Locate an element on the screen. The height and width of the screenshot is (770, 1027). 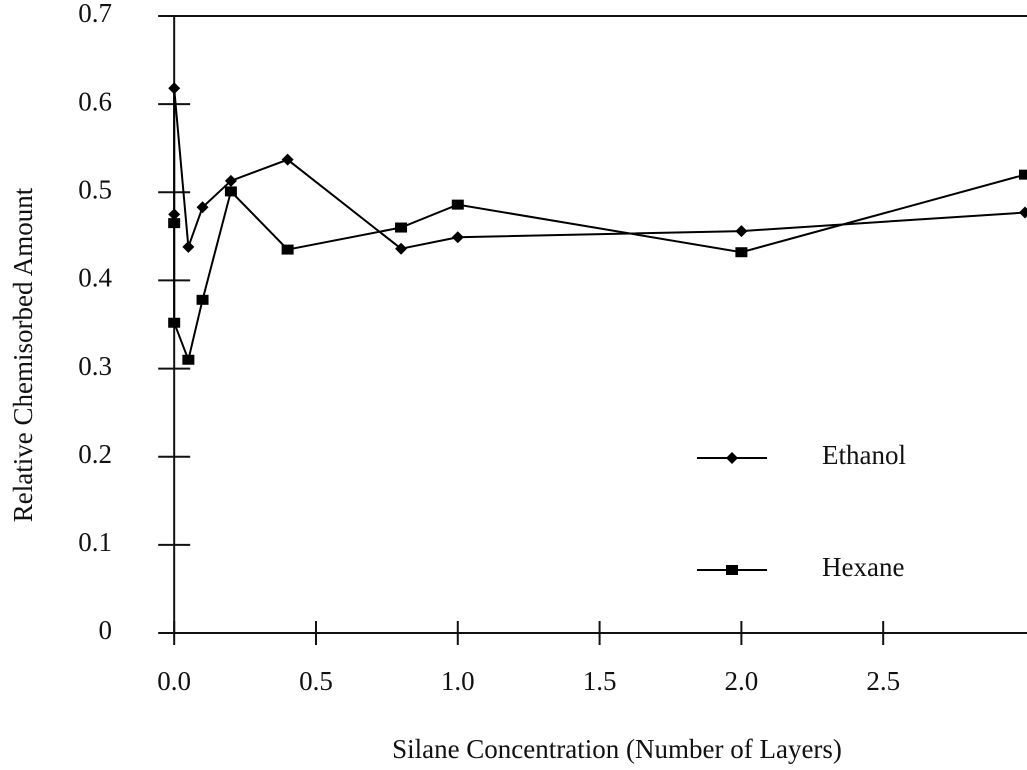
y-tick-label: 0.4 is located at coordinates (95, 278).